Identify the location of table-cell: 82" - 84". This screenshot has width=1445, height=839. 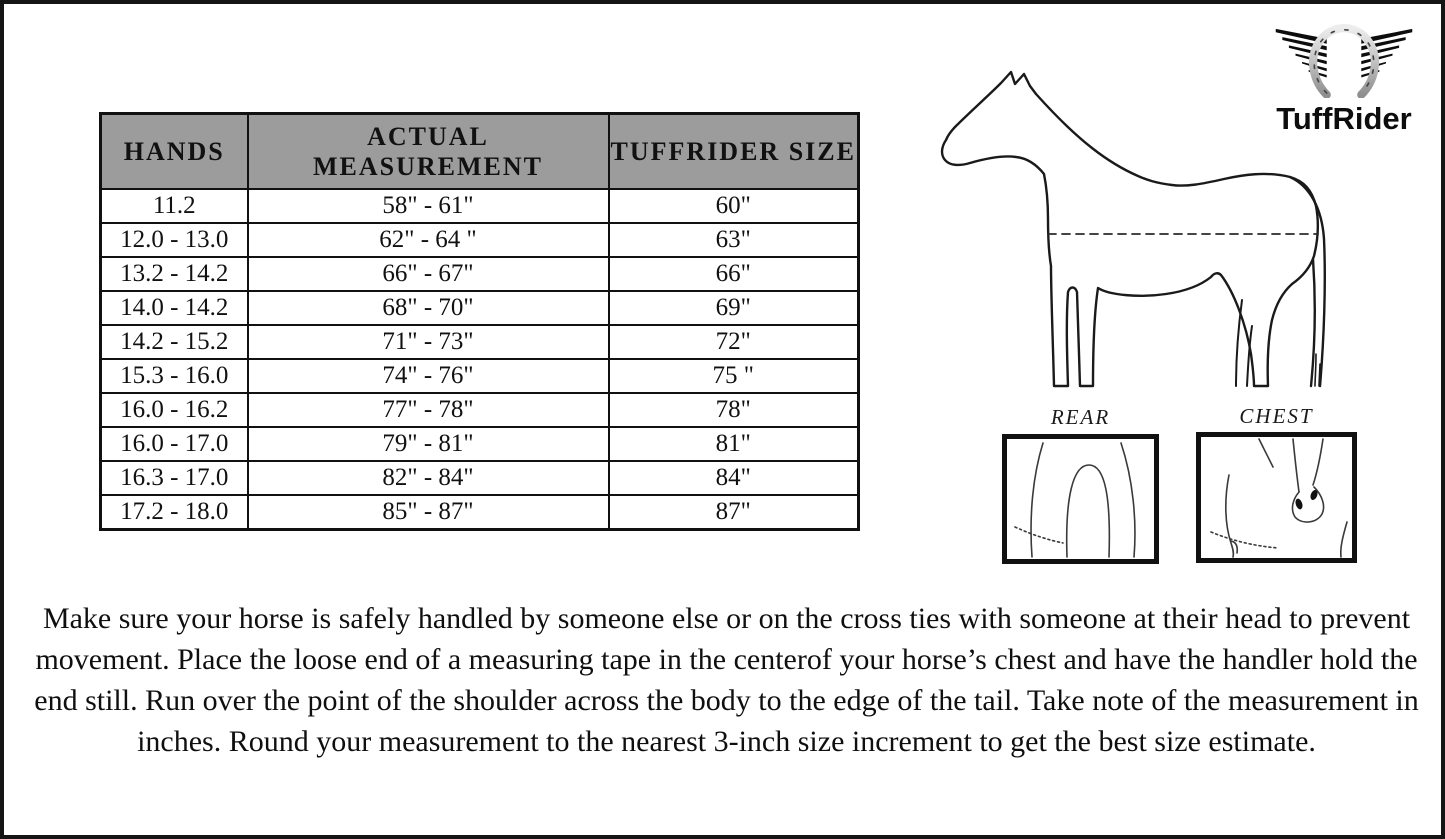
(428, 478).